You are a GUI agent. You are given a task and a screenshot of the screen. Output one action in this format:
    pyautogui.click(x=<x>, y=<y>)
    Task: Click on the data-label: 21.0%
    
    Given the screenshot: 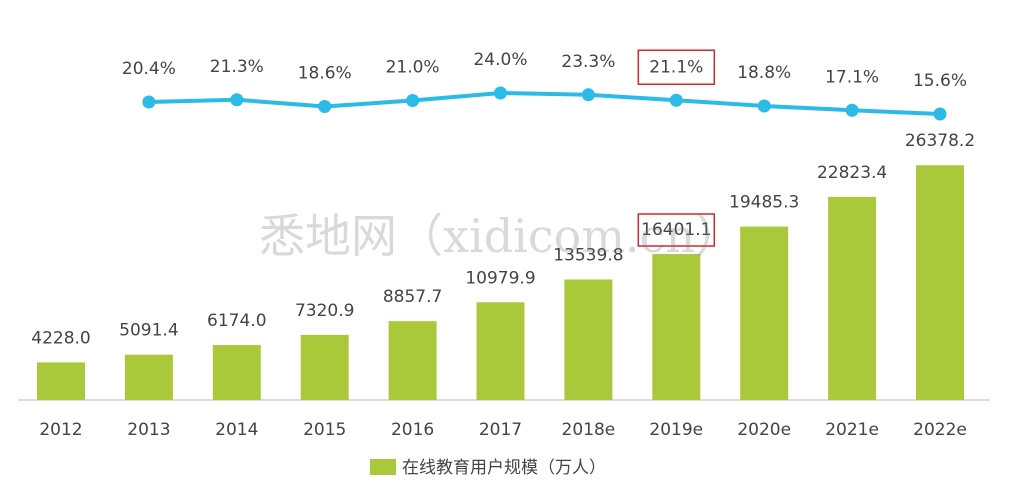 What is the action you would take?
    pyautogui.click(x=413, y=68)
    